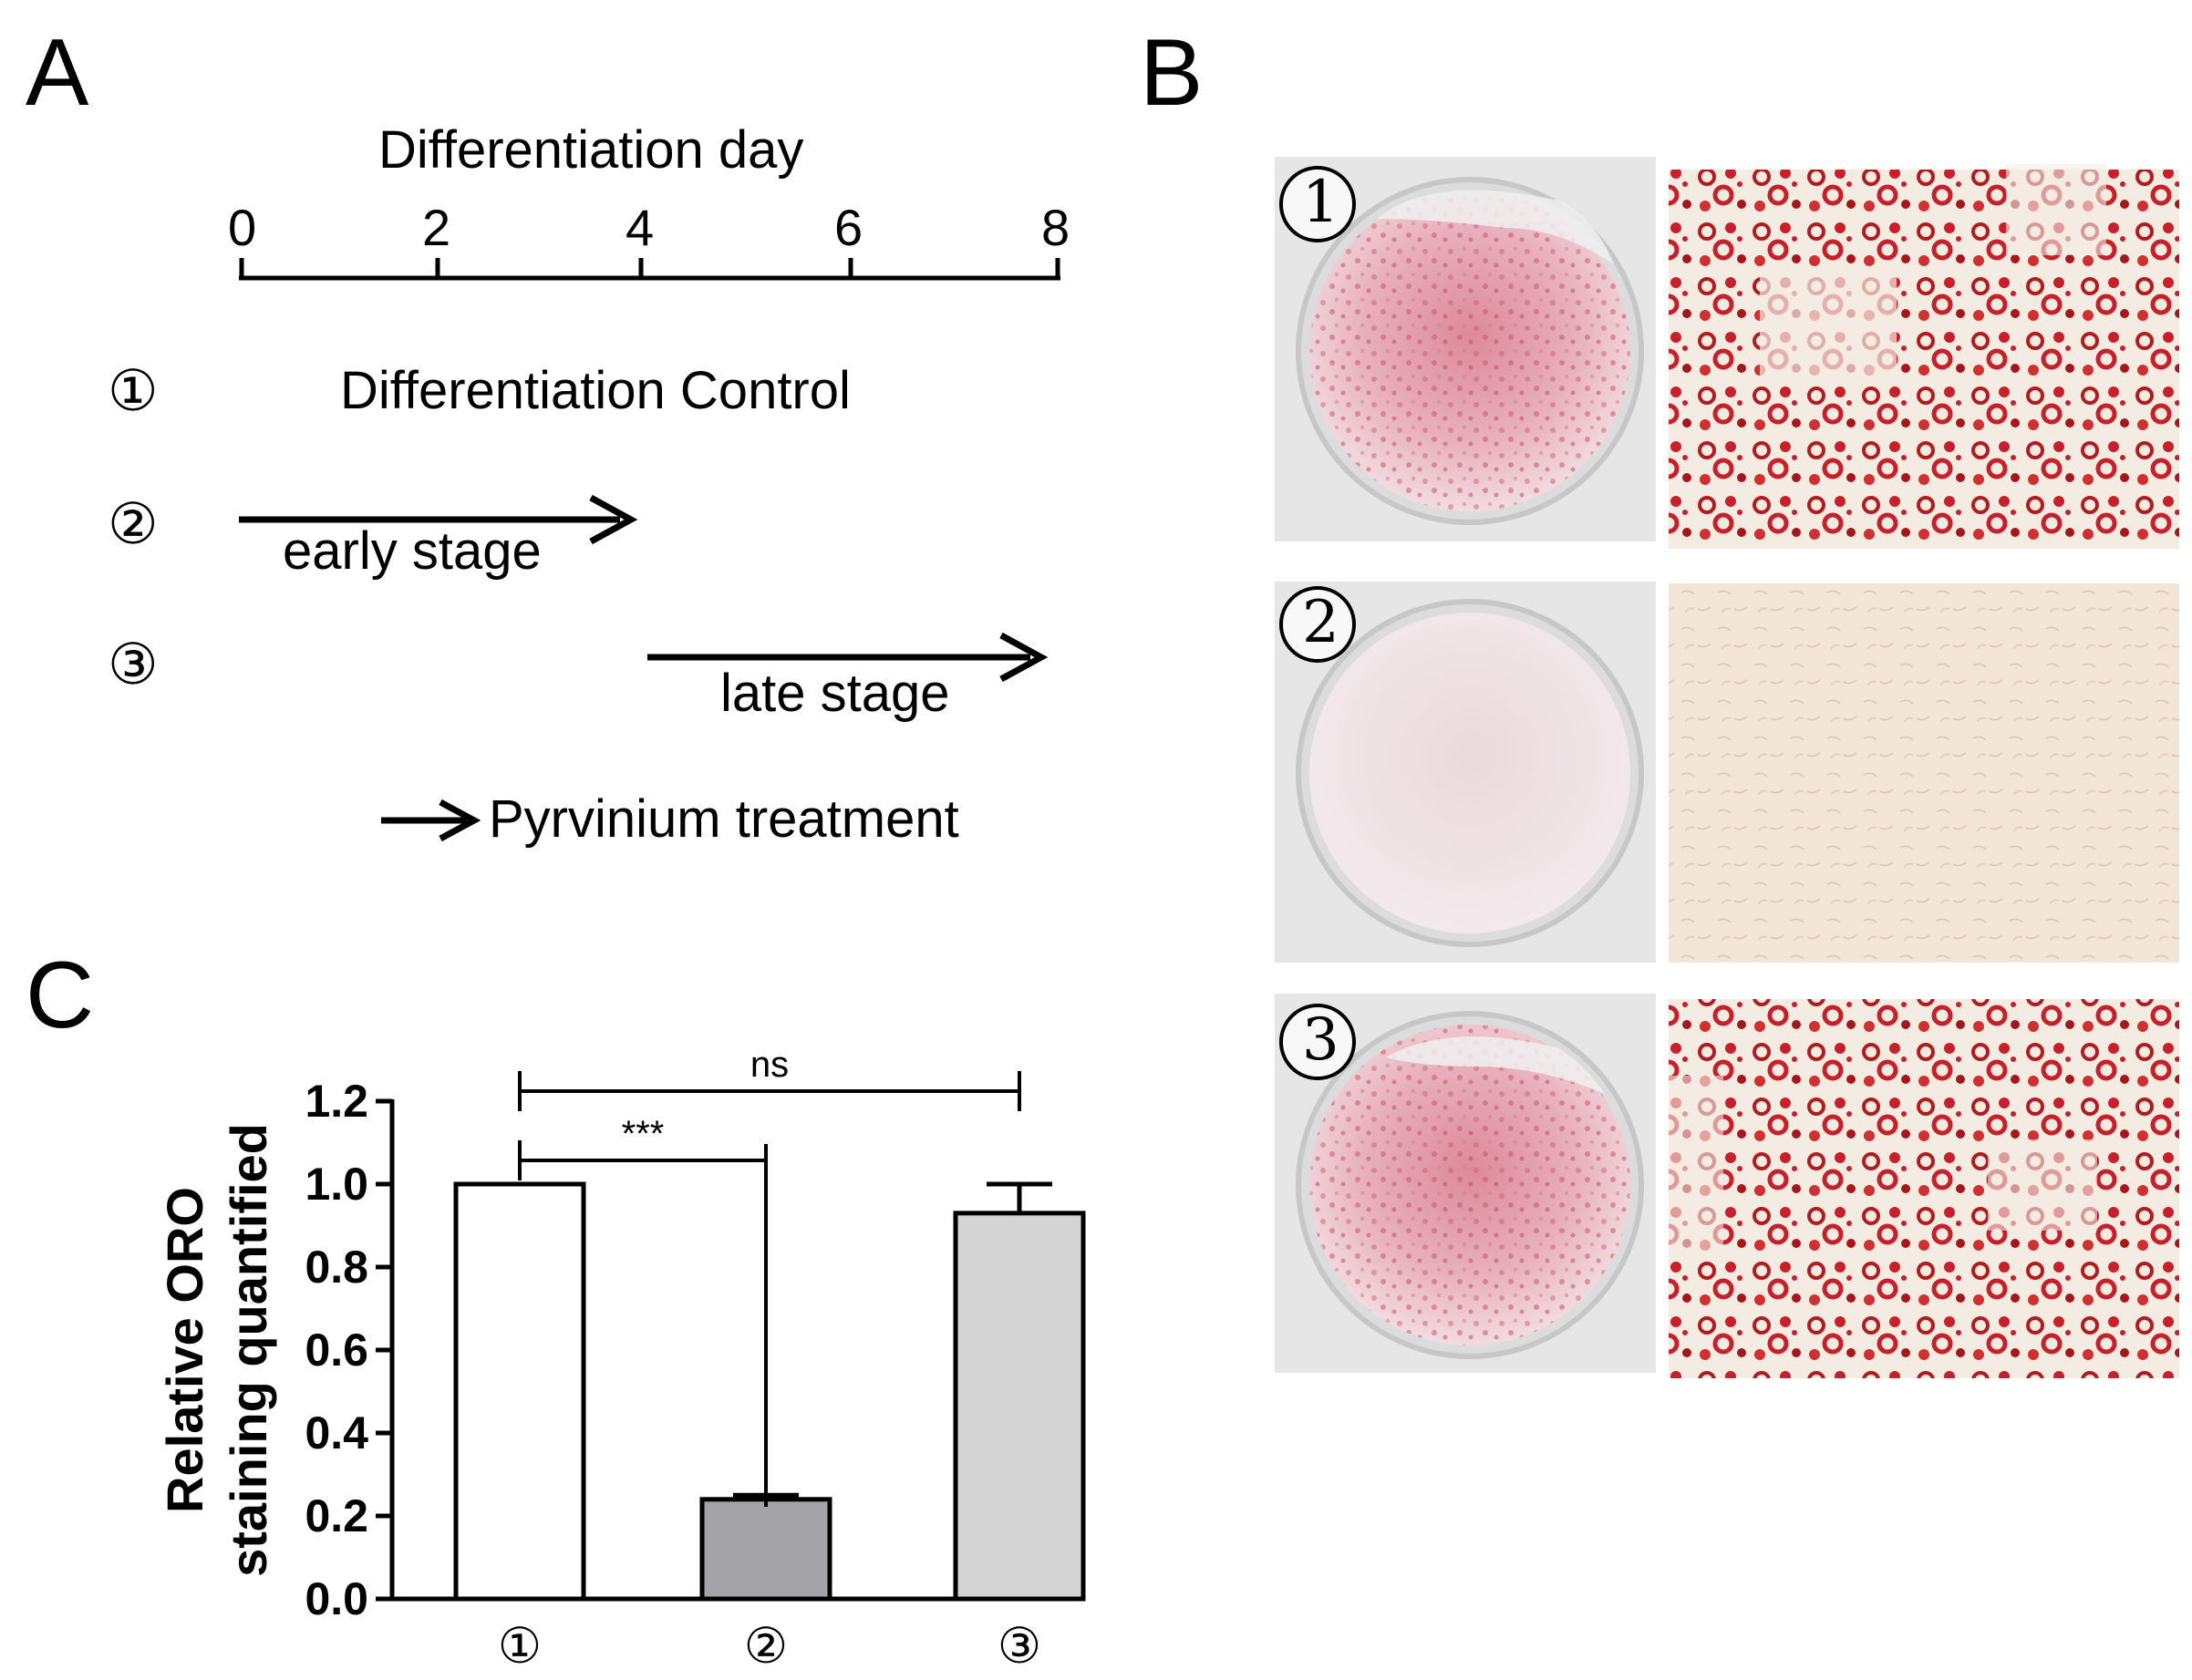  What do you see at coordinates (649, 550) in the screenshot?
I see `timeline-axis` at bounding box center [649, 550].